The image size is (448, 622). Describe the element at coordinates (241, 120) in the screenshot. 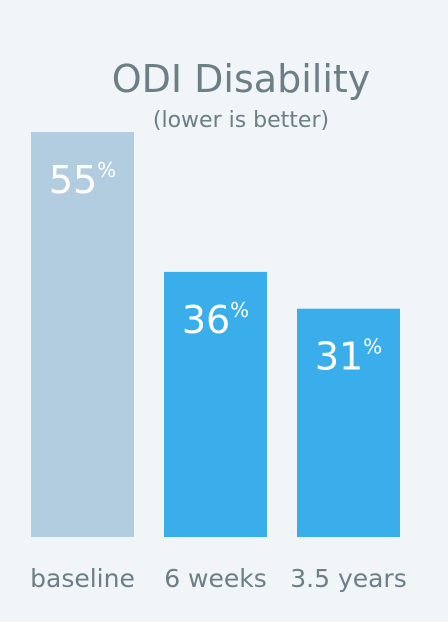

I see `chart-subtitle: (lower is better)` at that location.